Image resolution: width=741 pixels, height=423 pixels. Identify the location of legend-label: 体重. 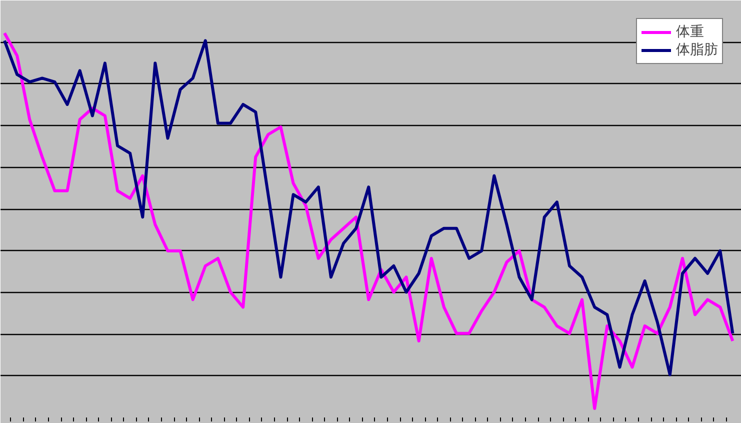
(690, 32).